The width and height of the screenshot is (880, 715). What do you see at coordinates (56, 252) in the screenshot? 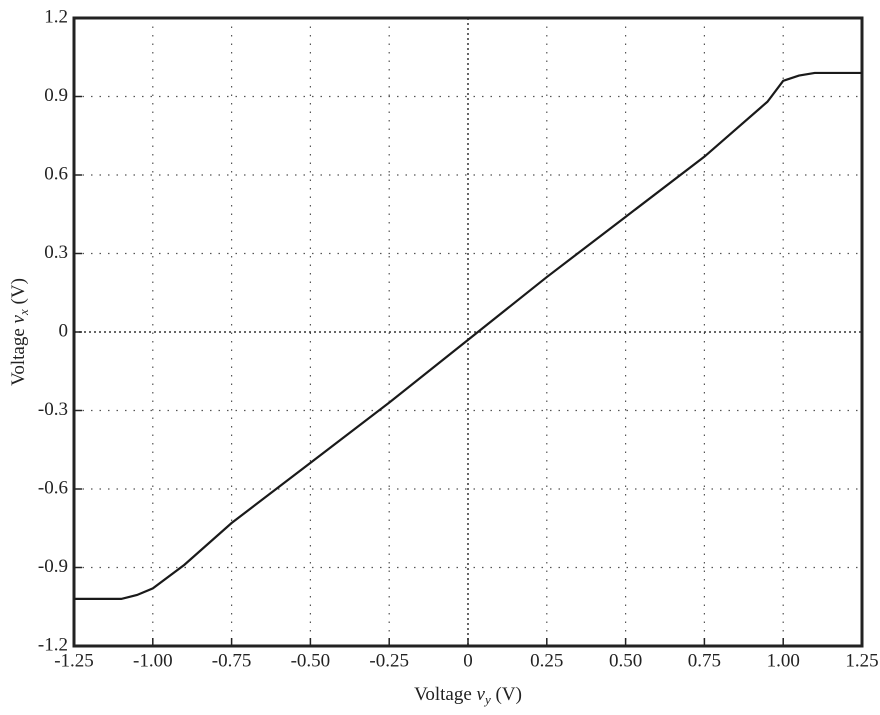
I see `y-tick-label: 0.3` at bounding box center [56, 252].